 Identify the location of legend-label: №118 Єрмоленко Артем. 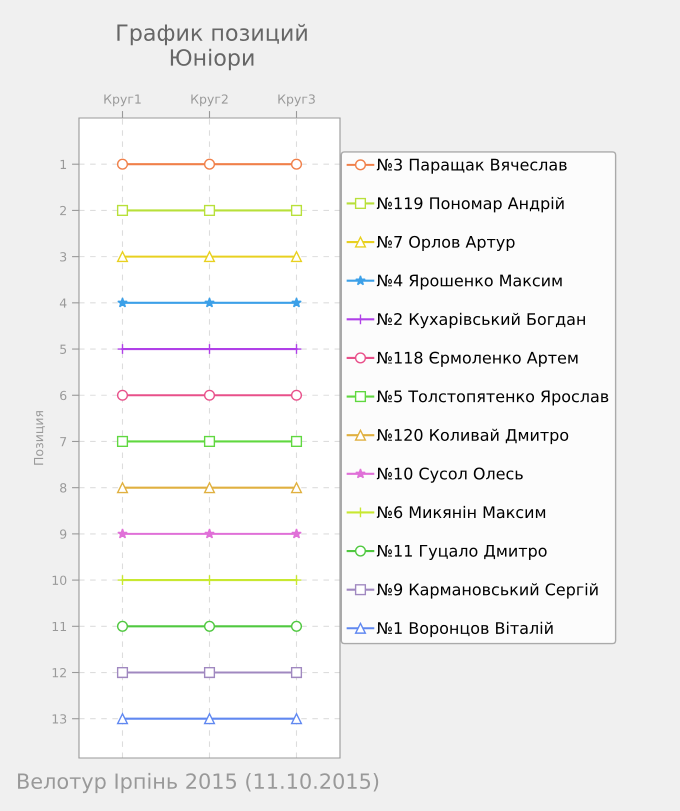
(477, 359).